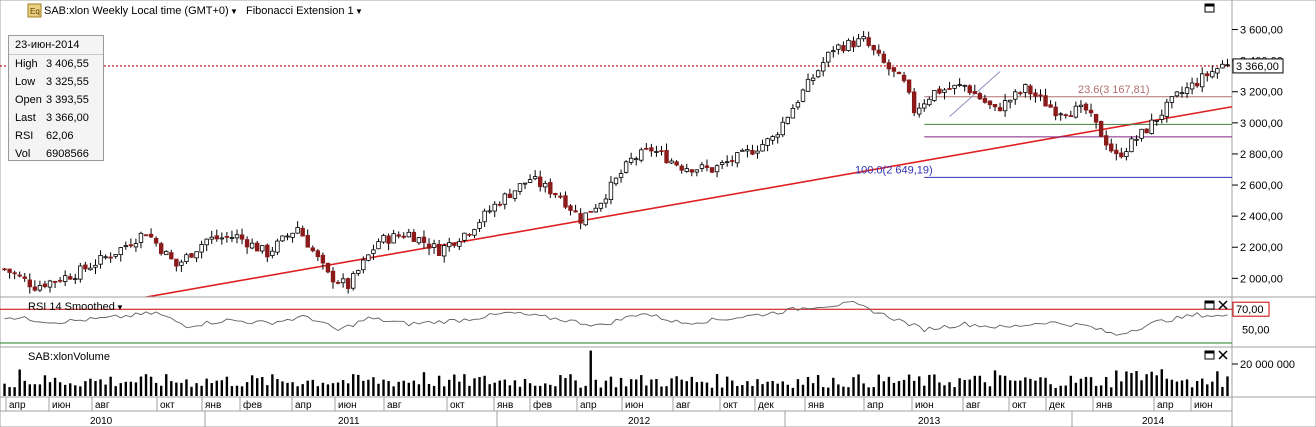 Image resolution: width=1316 pixels, height=427 pixels. What do you see at coordinates (23, 154) in the screenshot?
I see `info-label: Vol` at bounding box center [23, 154].